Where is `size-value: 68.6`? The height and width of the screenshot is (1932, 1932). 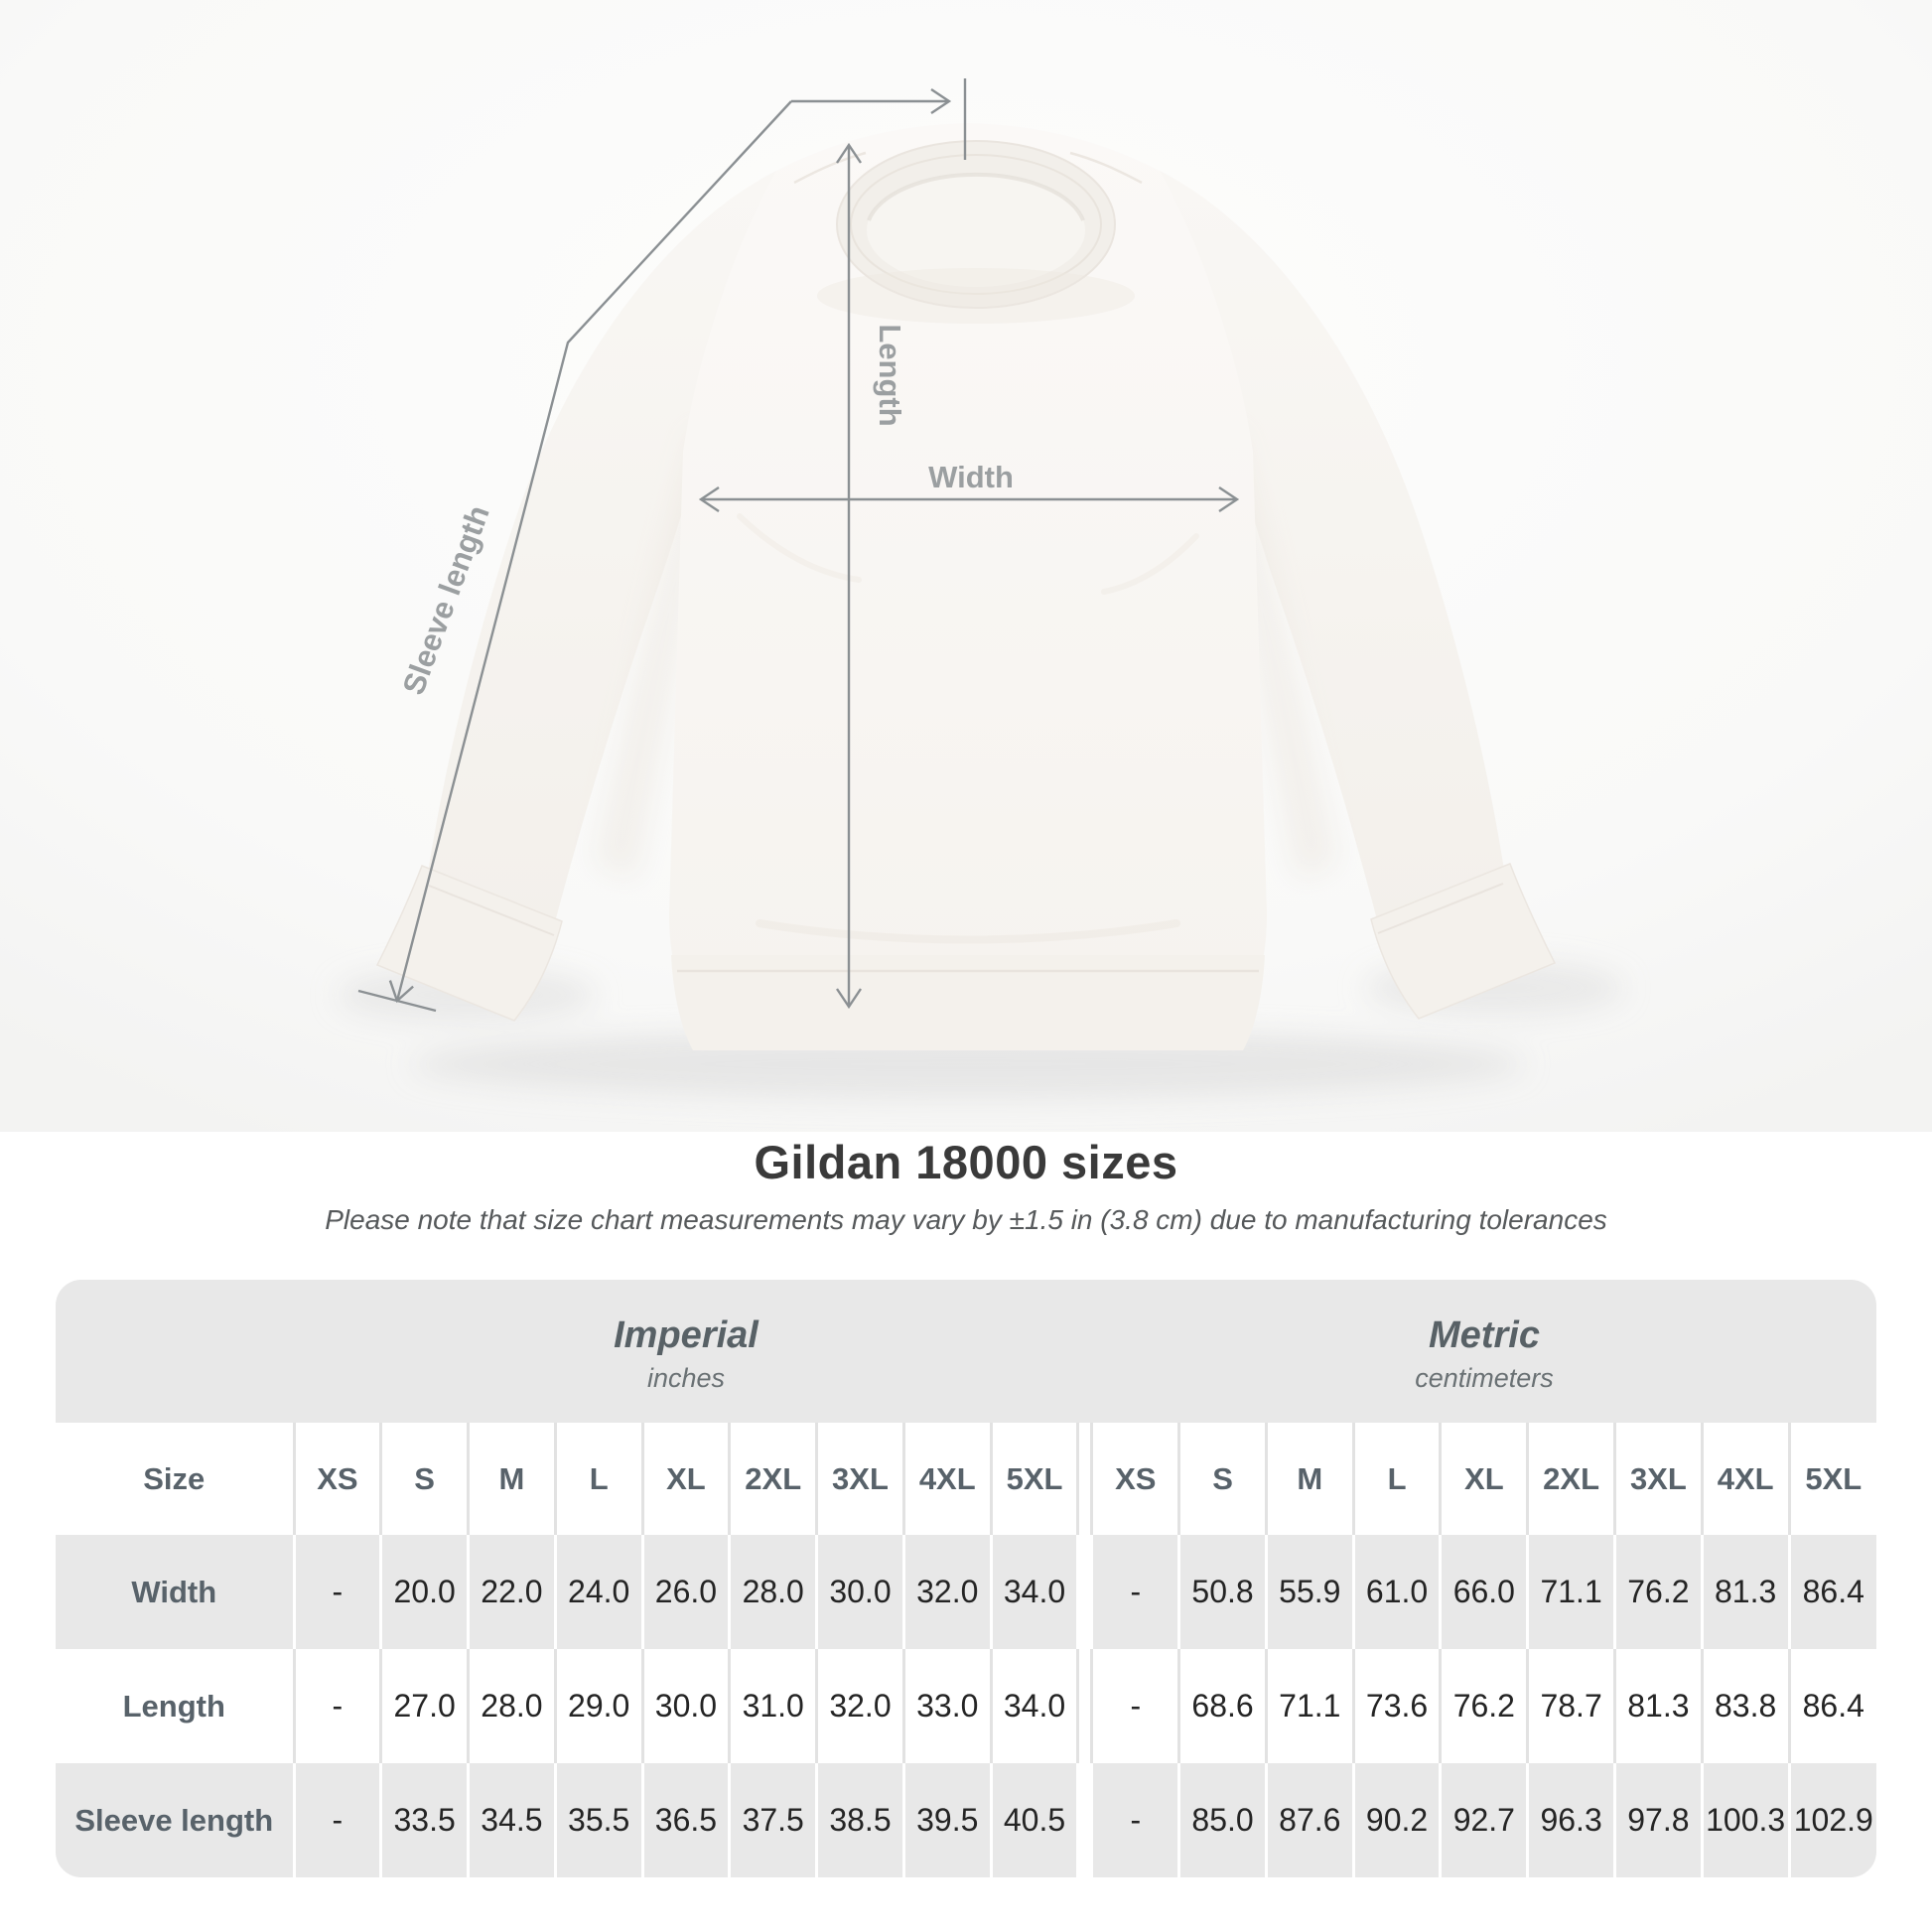
size-value: 68.6 is located at coordinates (1222, 1706).